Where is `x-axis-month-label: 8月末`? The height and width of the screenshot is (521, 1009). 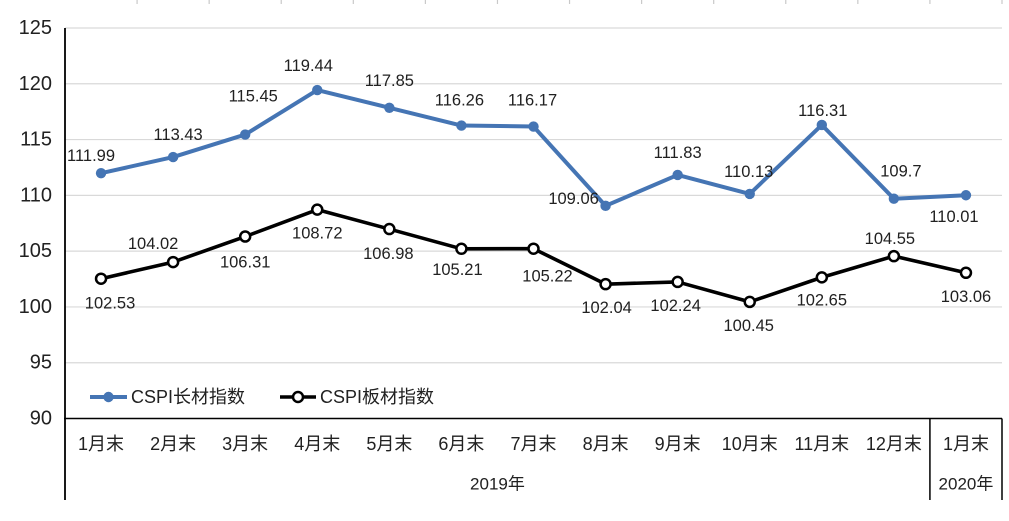
x-axis-month-label: 8月末 is located at coordinates (606, 444).